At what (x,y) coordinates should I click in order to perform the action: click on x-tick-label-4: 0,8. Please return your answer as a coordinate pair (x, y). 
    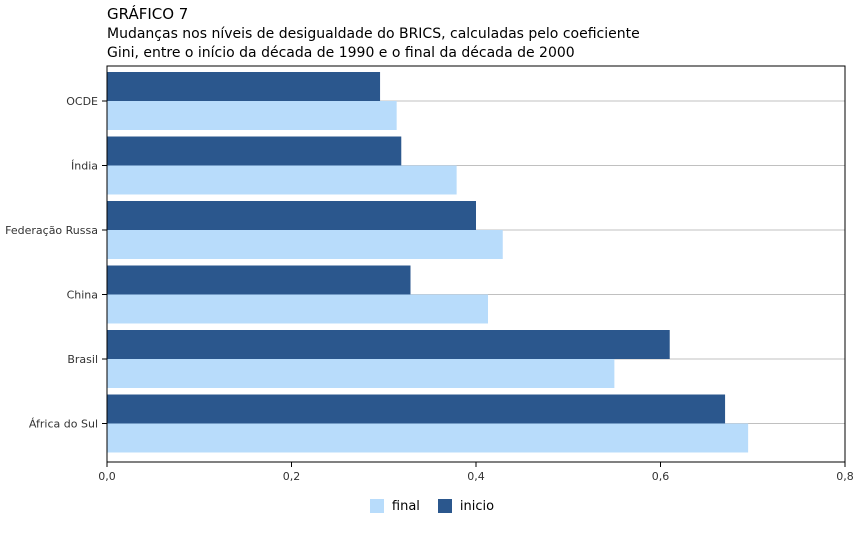
    Looking at the image, I should click on (845, 476).